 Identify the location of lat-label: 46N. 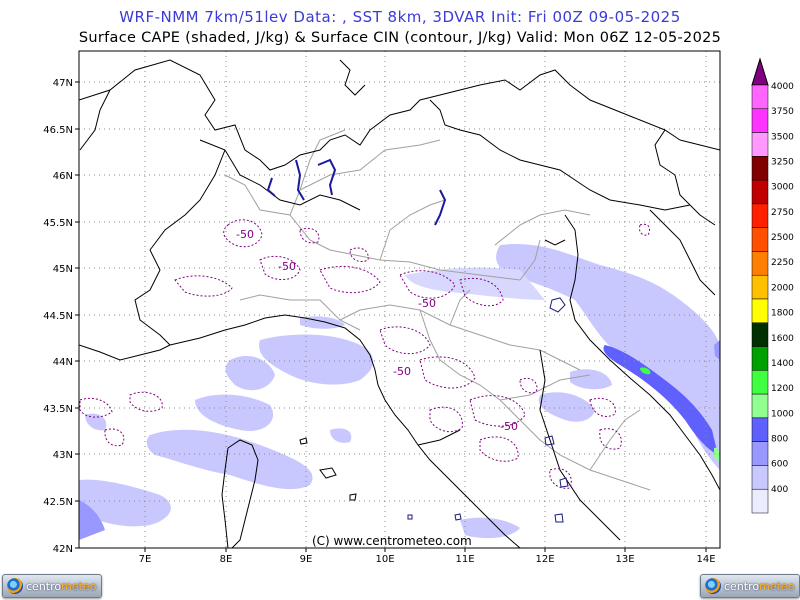
(63, 176).